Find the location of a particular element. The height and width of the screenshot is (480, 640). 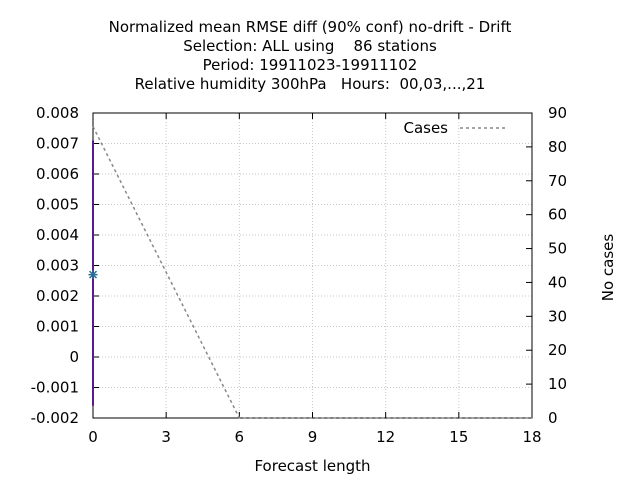

y2-axis-label: No cases is located at coordinates (608, 268).